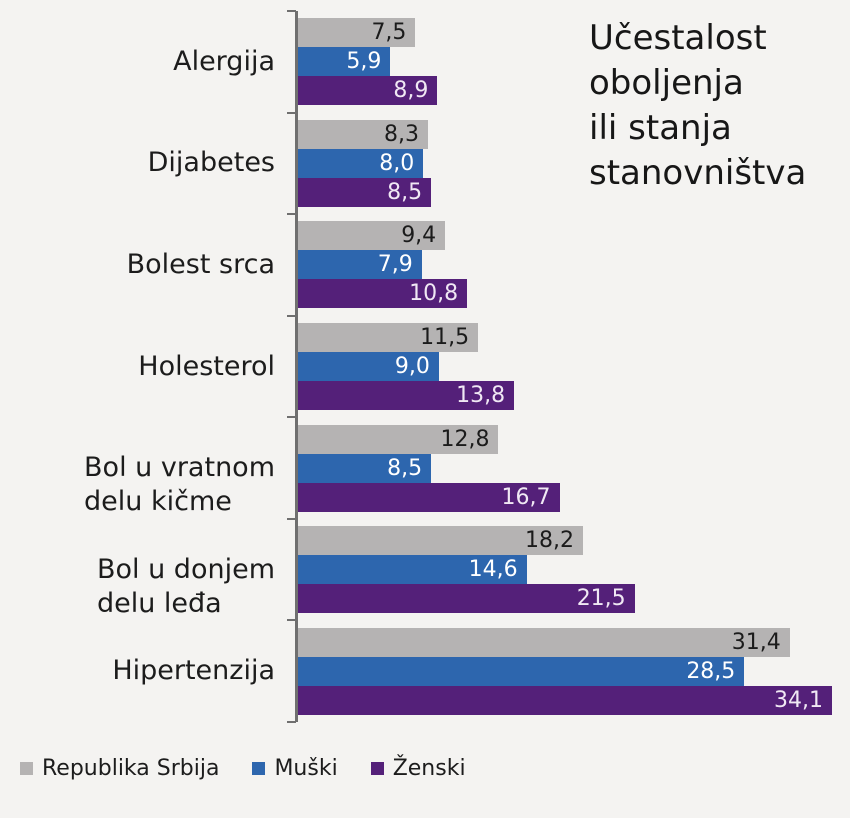  I want to click on bar-republika-srbija: 18,2, so click(440, 541).